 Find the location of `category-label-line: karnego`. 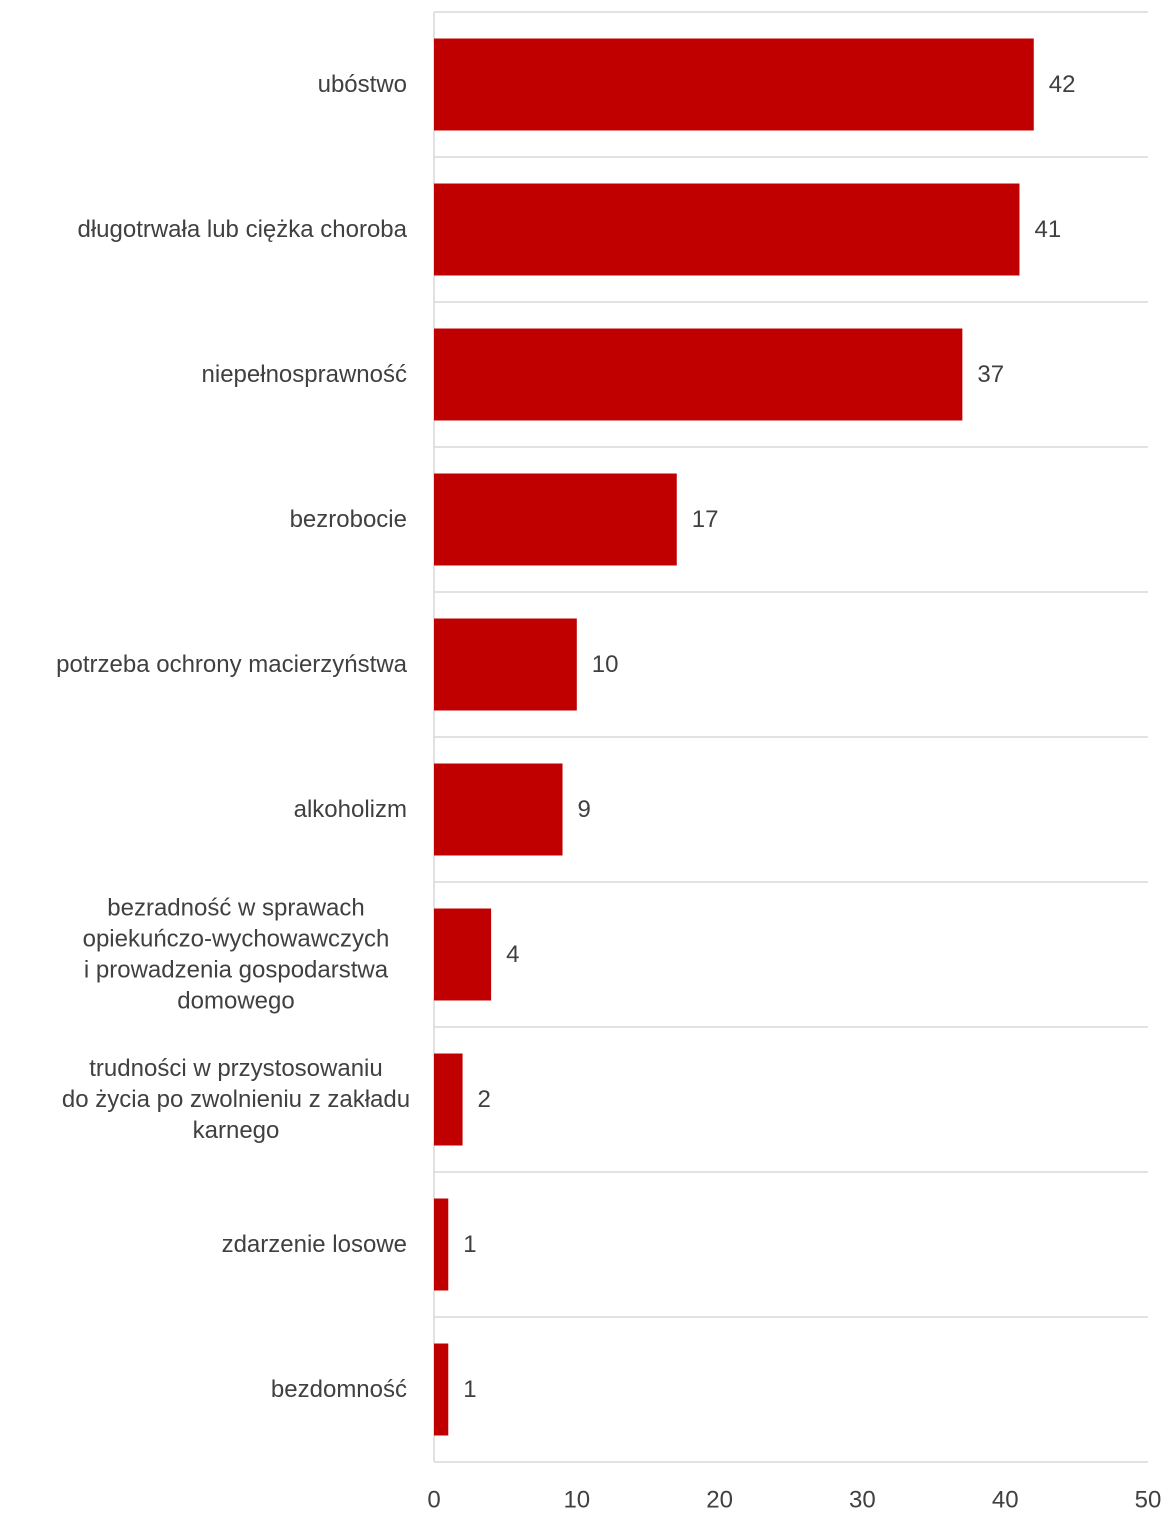

category-label-line: karnego is located at coordinates (236, 1130).